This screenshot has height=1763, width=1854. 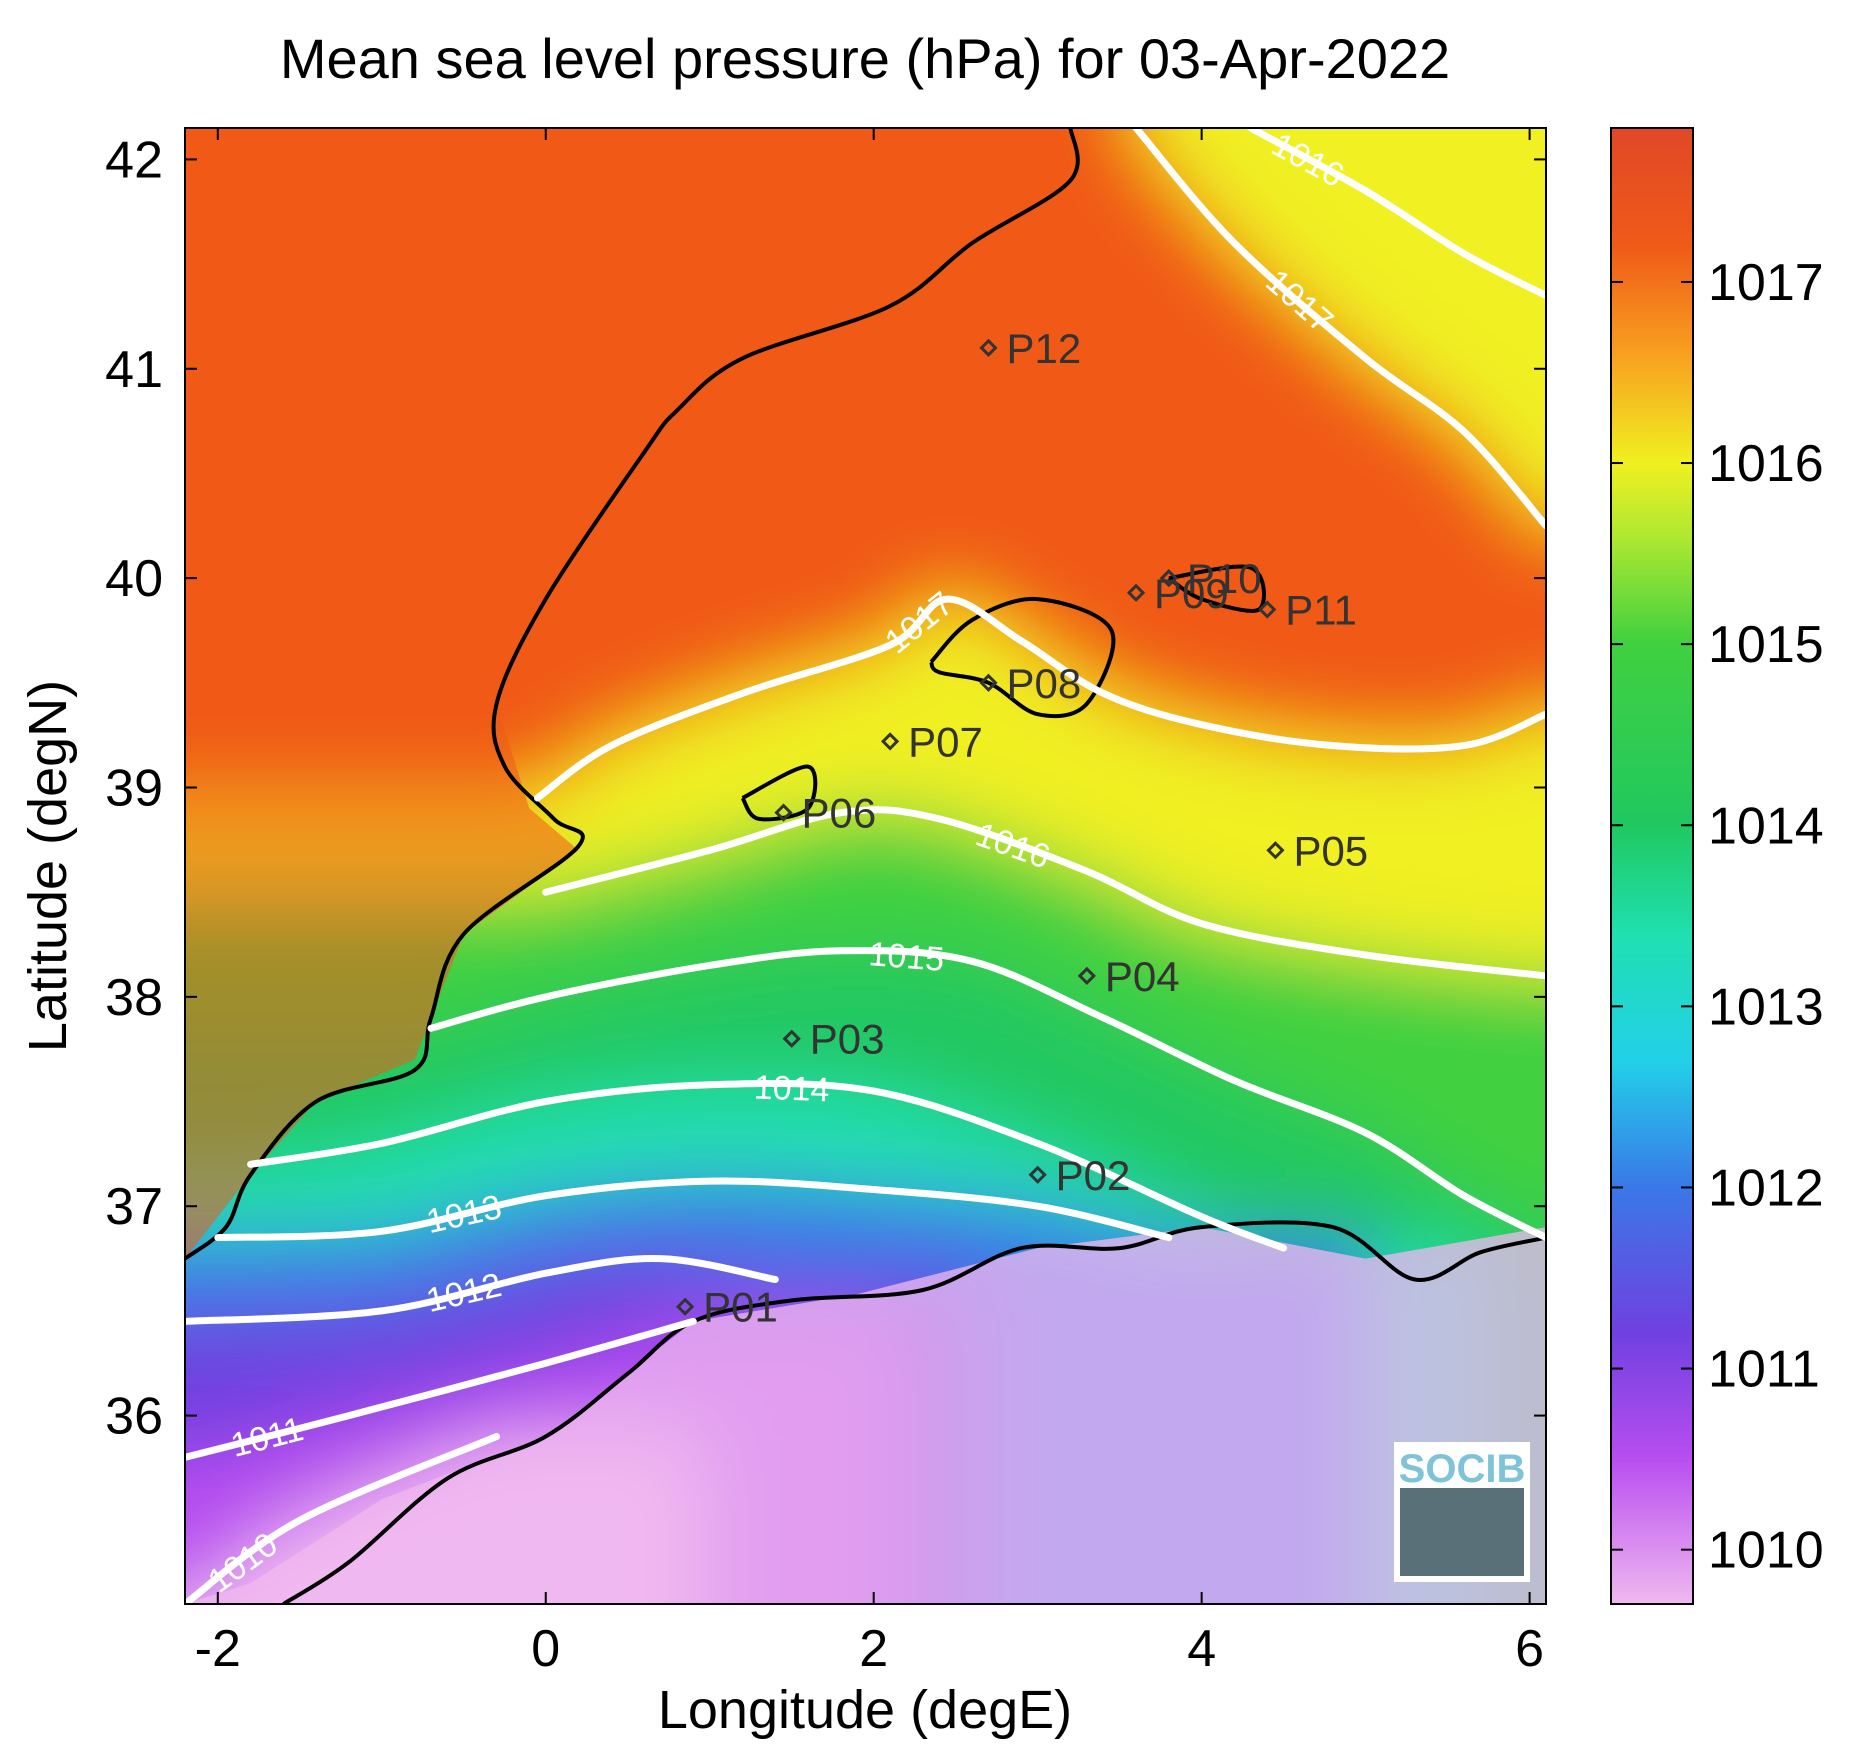 I want to click on station-marker-P07, so click(x=890, y=741).